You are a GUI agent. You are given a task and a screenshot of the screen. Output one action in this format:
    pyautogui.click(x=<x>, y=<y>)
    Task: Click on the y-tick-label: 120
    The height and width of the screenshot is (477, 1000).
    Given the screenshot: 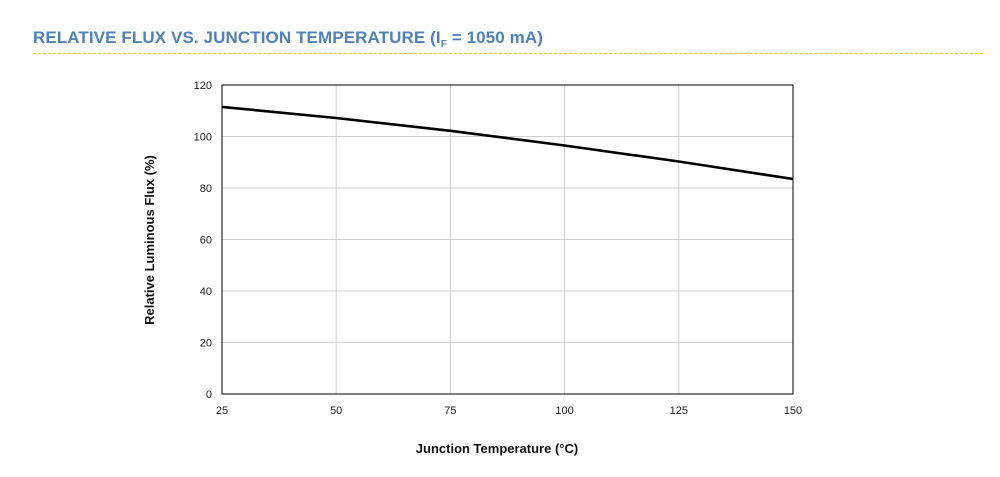 What is the action you would take?
    pyautogui.click(x=203, y=86)
    